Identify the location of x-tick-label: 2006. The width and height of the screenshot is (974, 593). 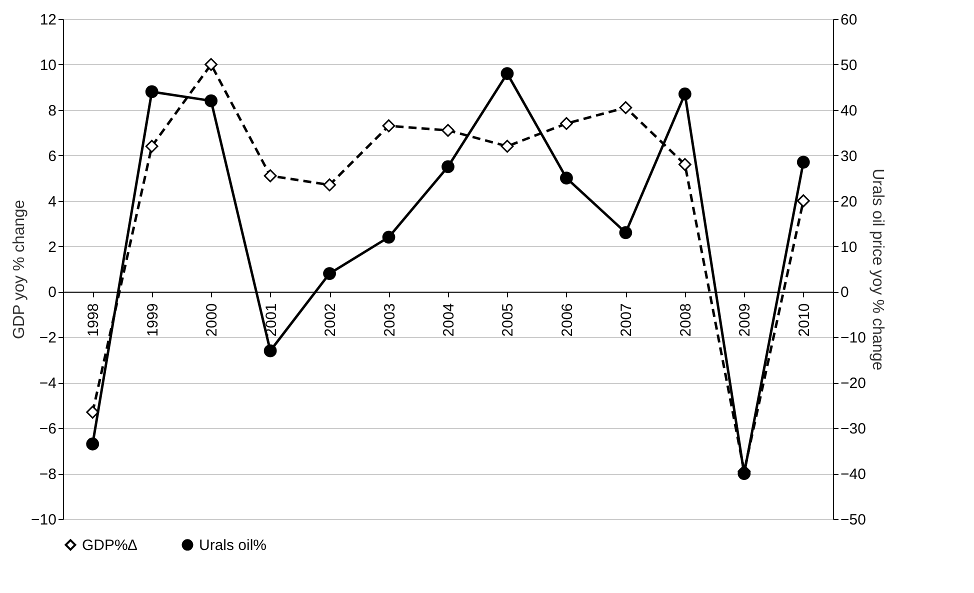
(567, 320).